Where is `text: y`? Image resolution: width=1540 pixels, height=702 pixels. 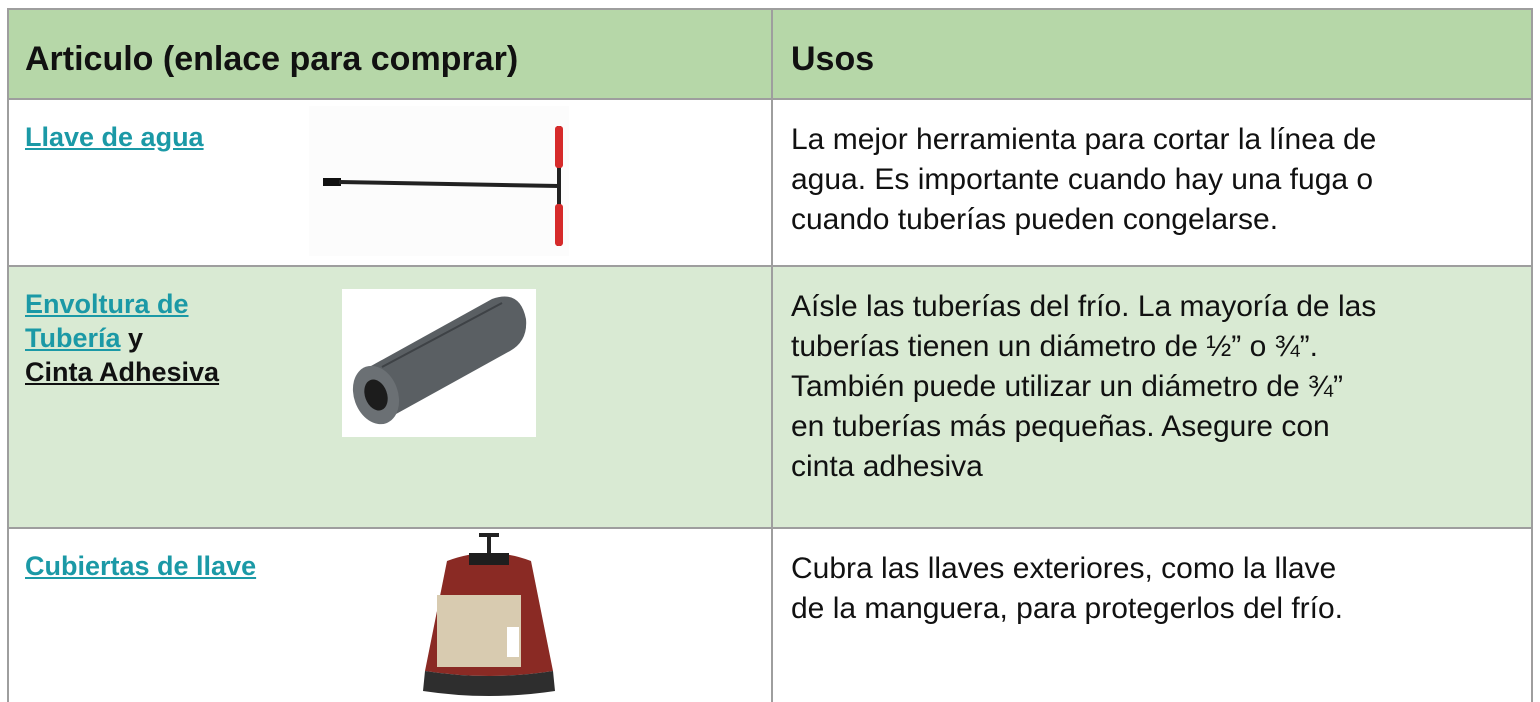 text: y is located at coordinates (136, 338).